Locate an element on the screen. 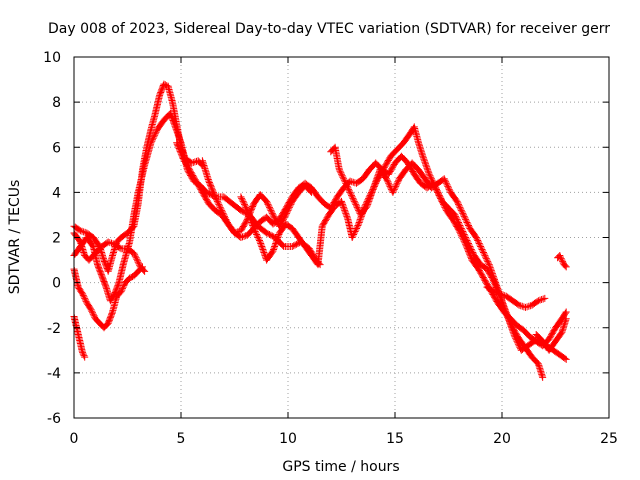  x-axis-title: GPS time / hours is located at coordinates (340, 467).